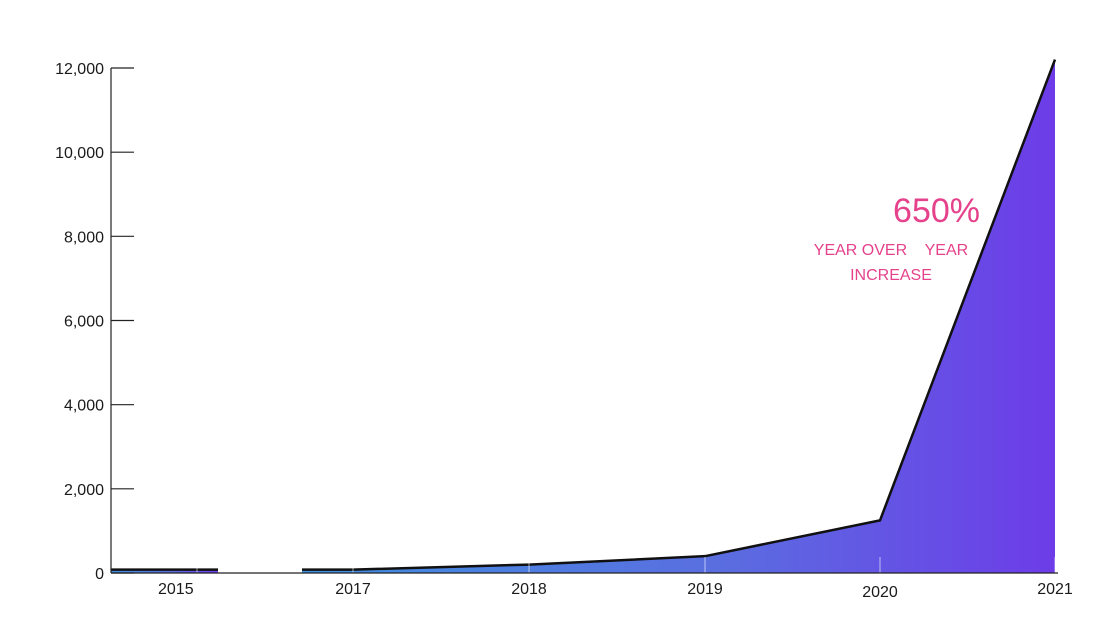 The image size is (1093, 635). I want to click on y-tick-label: 0, so click(99, 574).